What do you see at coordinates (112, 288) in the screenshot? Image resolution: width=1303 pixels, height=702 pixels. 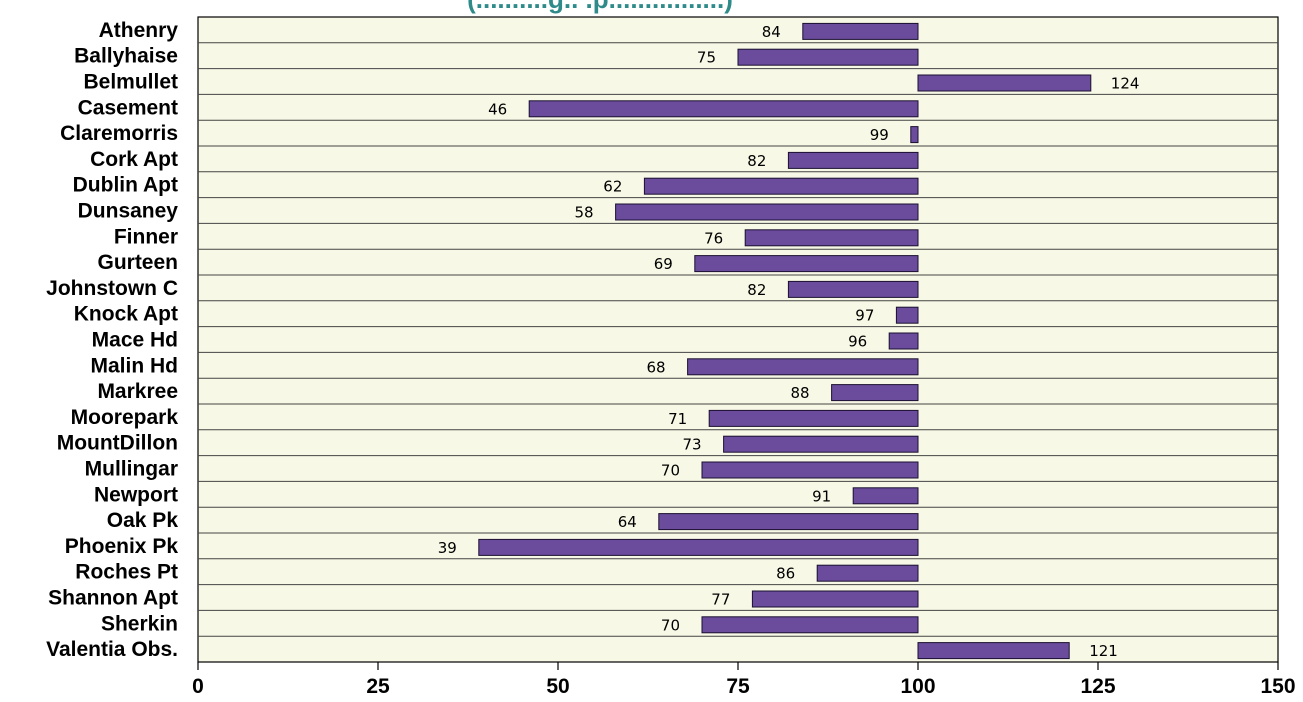 I see `category-label: Johnstown C` at bounding box center [112, 288].